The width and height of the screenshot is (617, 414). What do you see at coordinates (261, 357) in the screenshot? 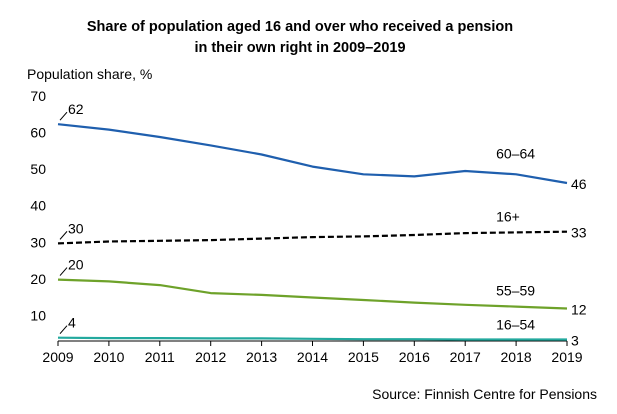
I see `x-tick-label: 2013` at bounding box center [261, 357].